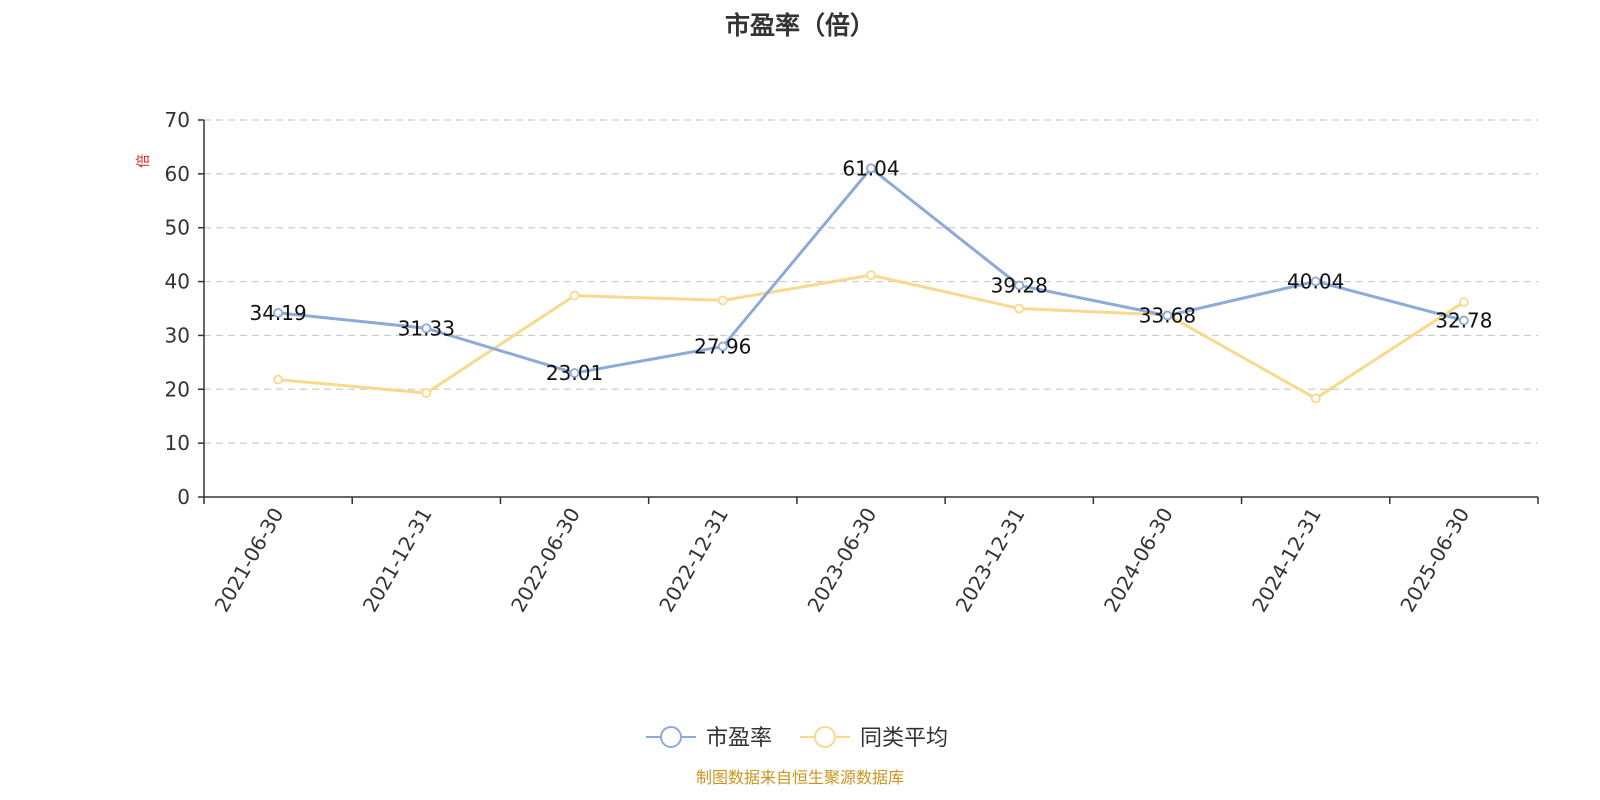 This screenshot has width=1600, height=800. I want to click on y-tick-label: 20, so click(177, 389).